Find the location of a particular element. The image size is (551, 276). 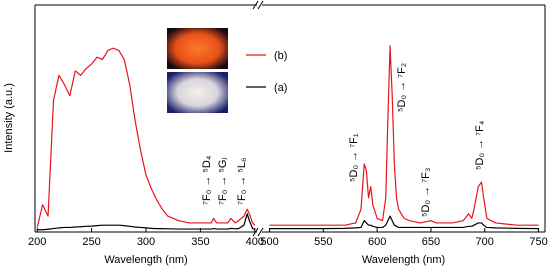

annotation: ⁵D₀ → ⁷F₃ is located at coordinates (426, 192).